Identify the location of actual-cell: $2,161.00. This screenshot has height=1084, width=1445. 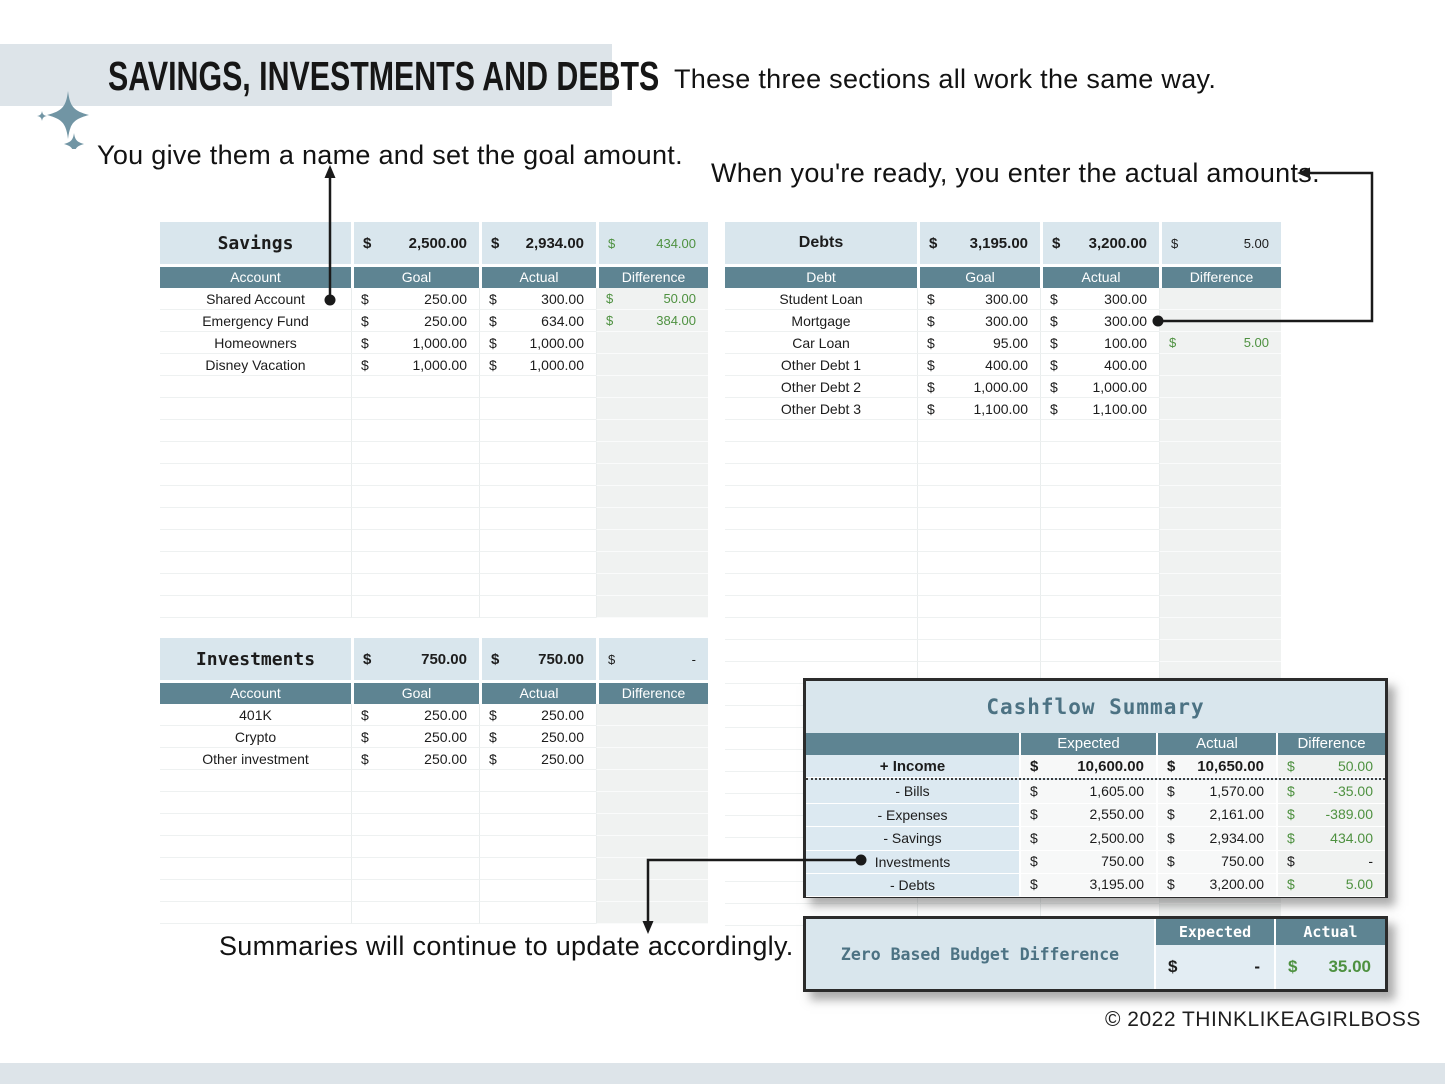
(1216, 815).